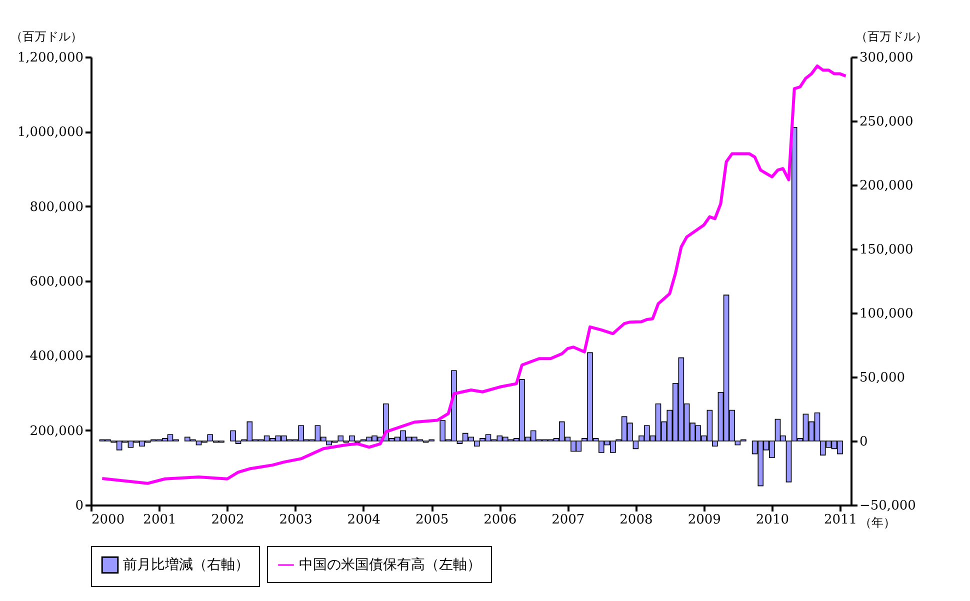 The image size is (970, 601). Describe the element at coordinates (882, 378) in the screenshot. I see `y2-tick-label: 50,000` at that location.